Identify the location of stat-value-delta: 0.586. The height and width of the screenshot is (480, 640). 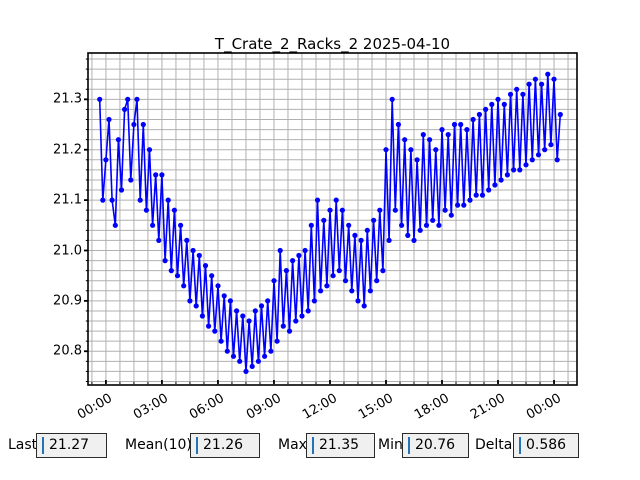
(546, 445).